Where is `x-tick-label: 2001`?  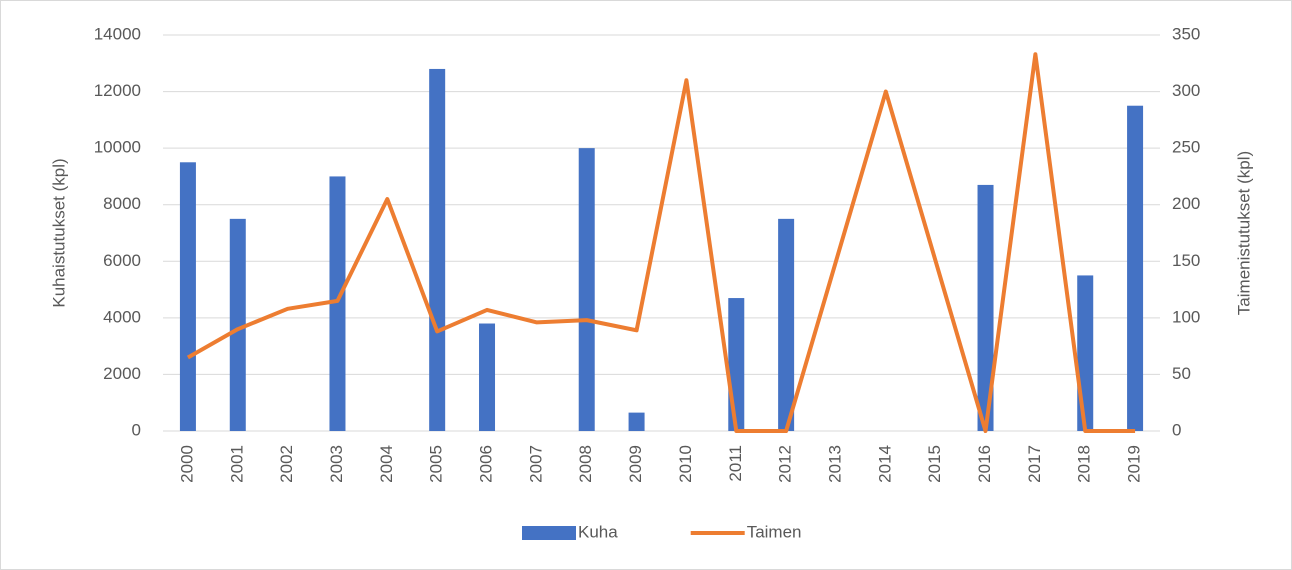
x-tick-label: 2001 is located at coordinates (236, 464).